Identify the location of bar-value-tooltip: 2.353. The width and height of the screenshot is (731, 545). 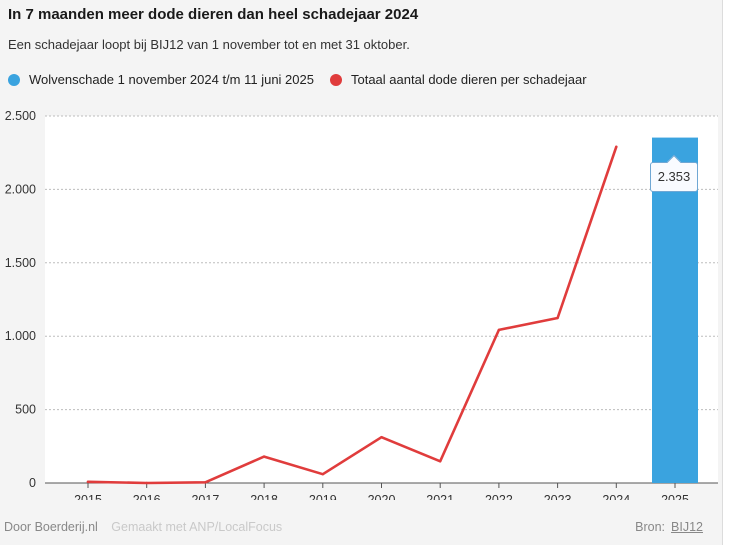
(674, 177).